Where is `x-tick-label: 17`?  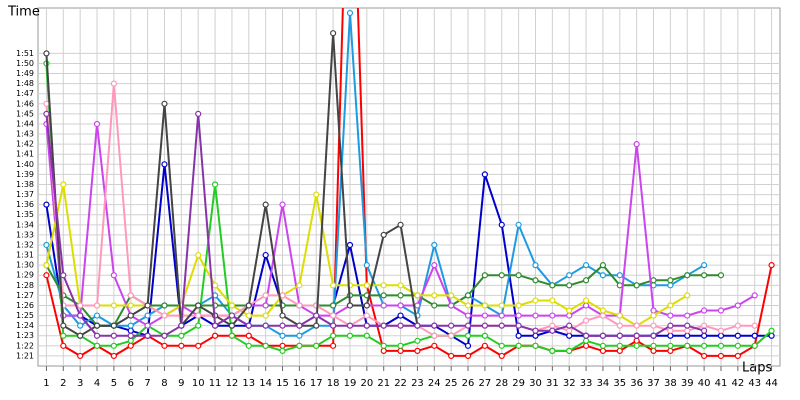
x-tick-label: 17 is located at coordinates (316, 383).